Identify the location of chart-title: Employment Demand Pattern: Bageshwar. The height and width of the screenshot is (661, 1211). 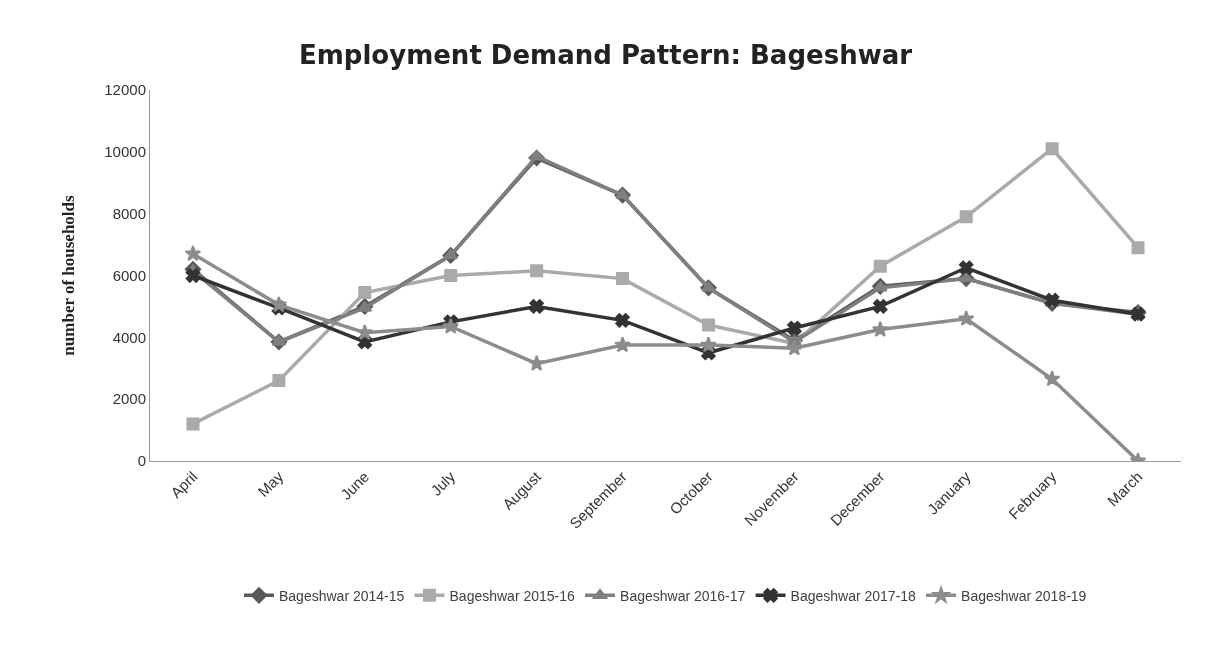
(605, 55).